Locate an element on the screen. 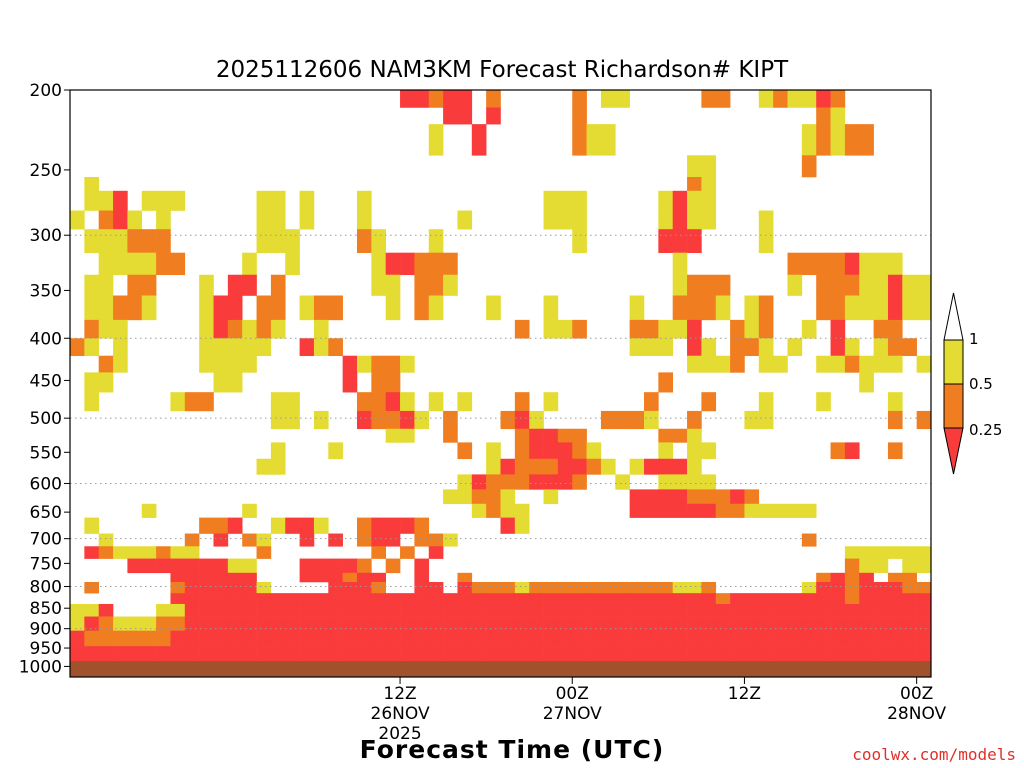 The width and height of the screenshot is (1024, 768). y-tick-label: 250 is located at coordinates (46, 171).